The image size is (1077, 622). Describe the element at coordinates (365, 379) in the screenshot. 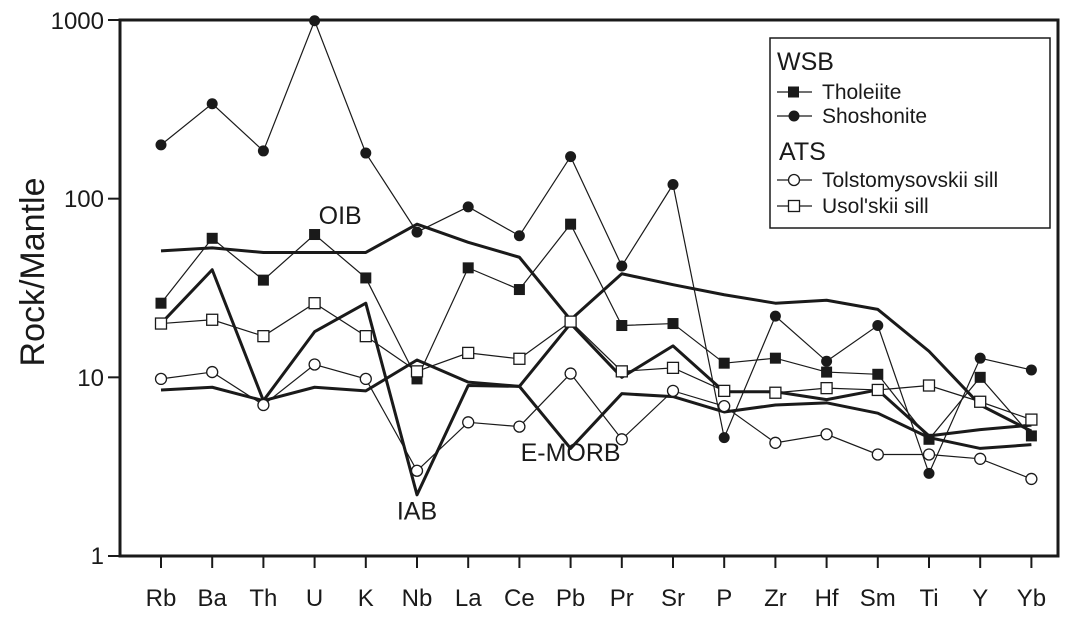

I see `marker-tolstomysovskii-sill-k` at that location.